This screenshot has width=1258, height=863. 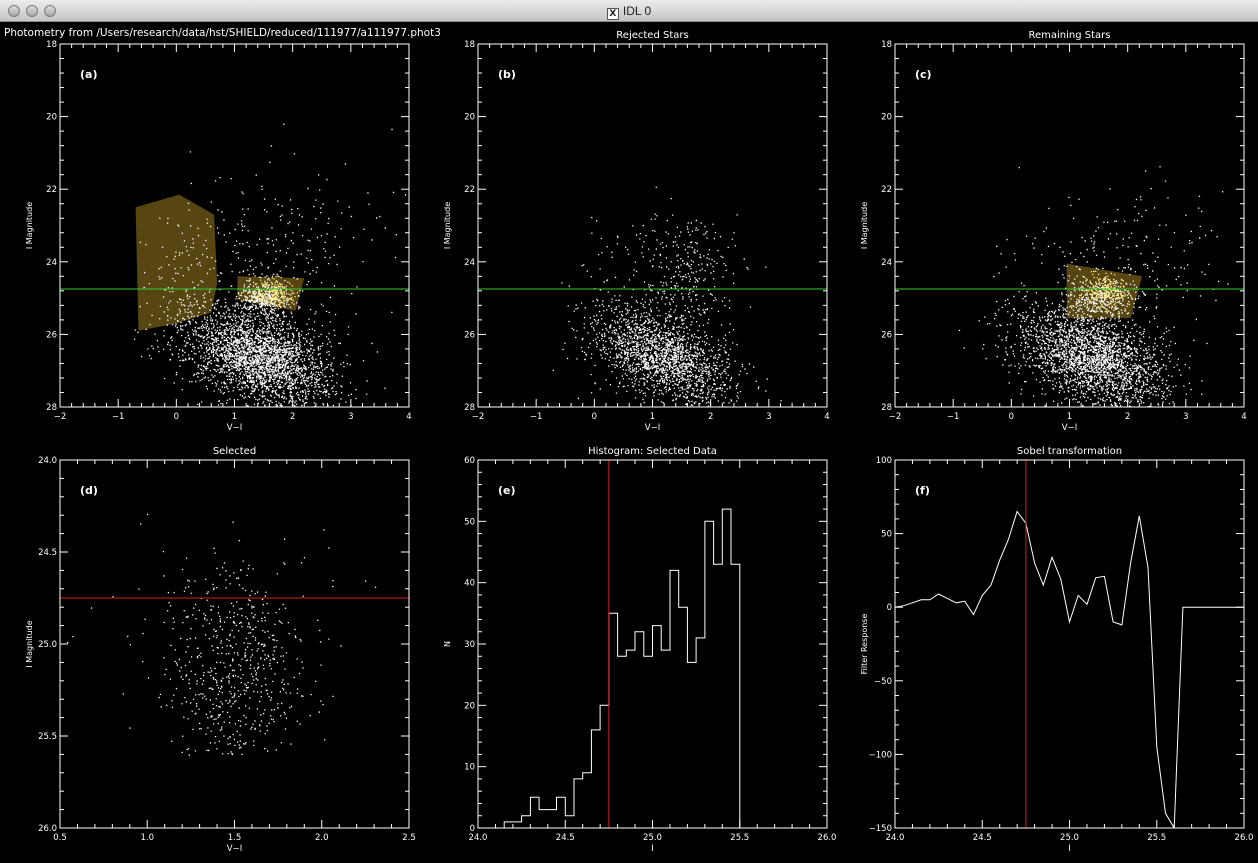 I want to click on histogram-line, so click(x=630, y=668).